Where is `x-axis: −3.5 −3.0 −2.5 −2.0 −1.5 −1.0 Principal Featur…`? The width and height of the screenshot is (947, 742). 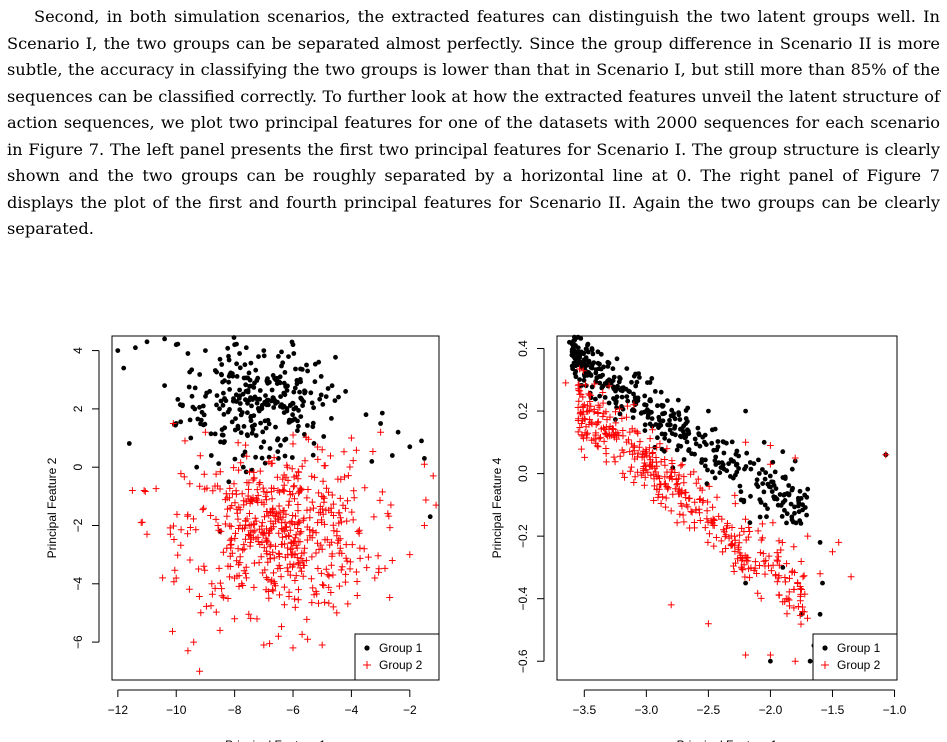 x-axis: −3.5 −3.0 −2.5 −2.0 −1.5 −1.0 Principal Featur… is located at coordinates (739, 715).